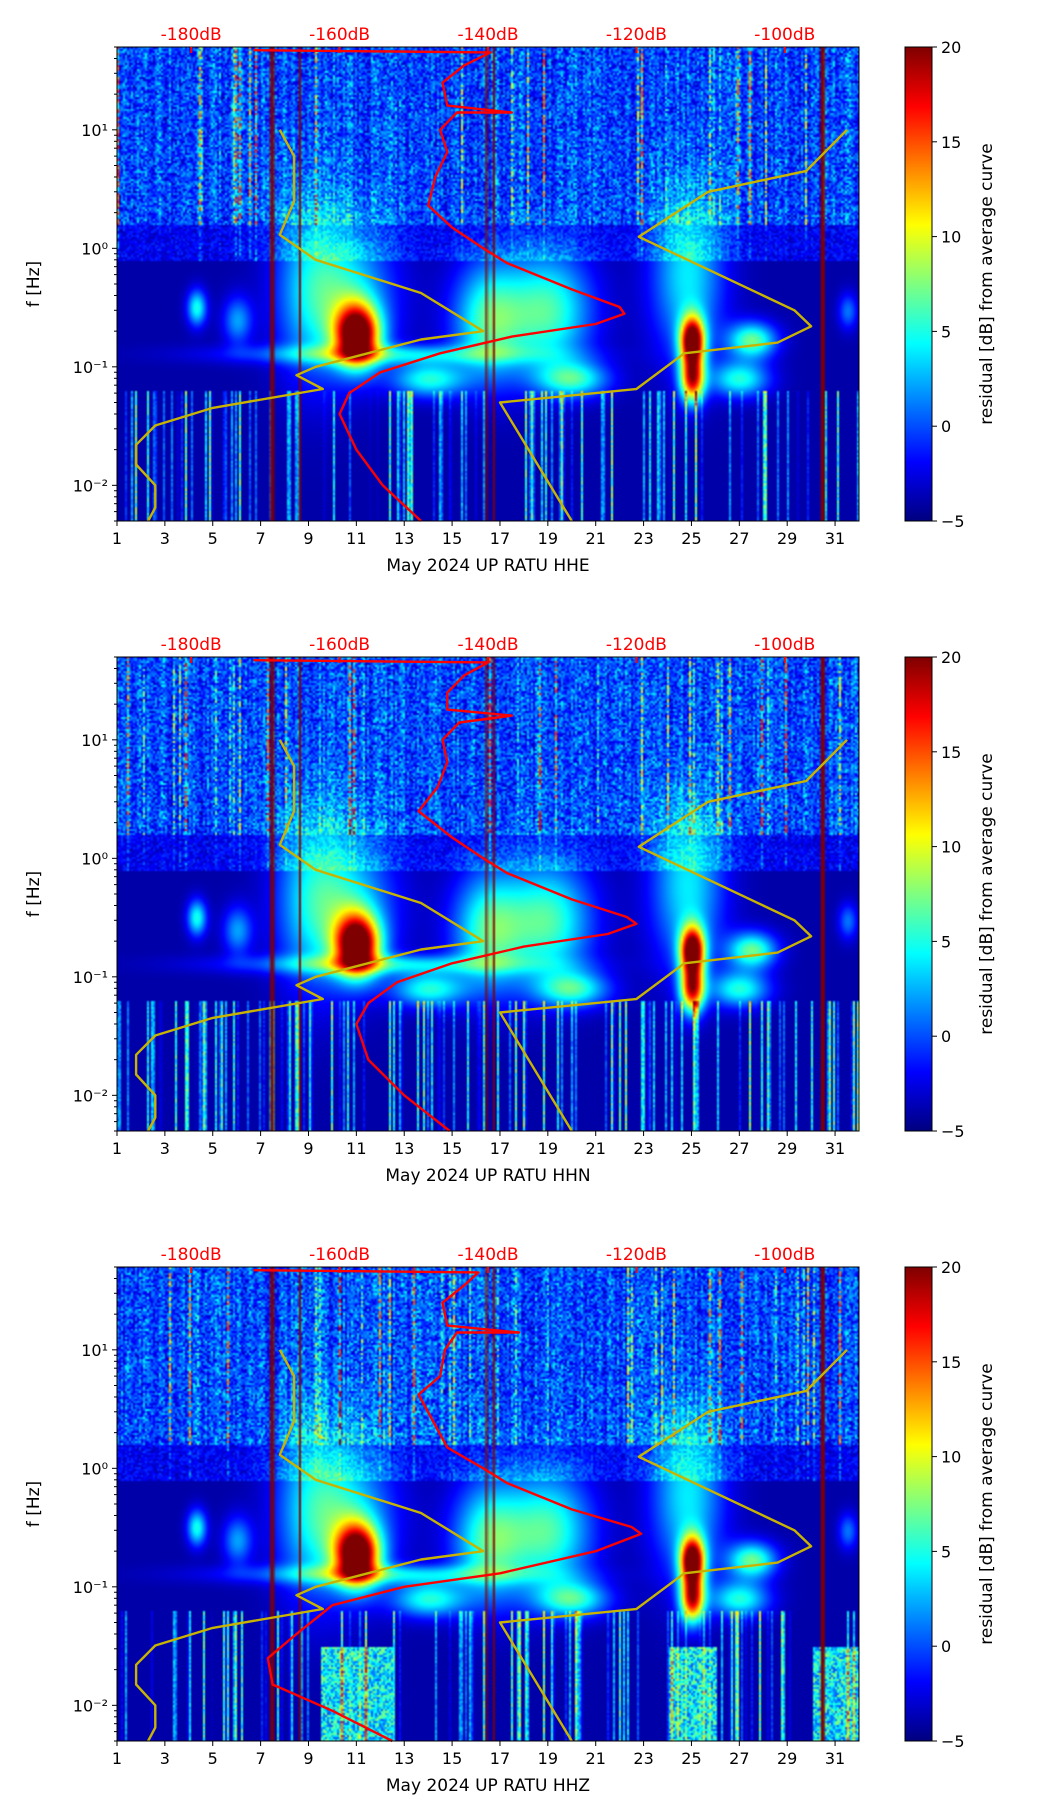  Describe the element at coordinates (356, 538) in the screenshot. I see `x-tick-label: 11` at that location.